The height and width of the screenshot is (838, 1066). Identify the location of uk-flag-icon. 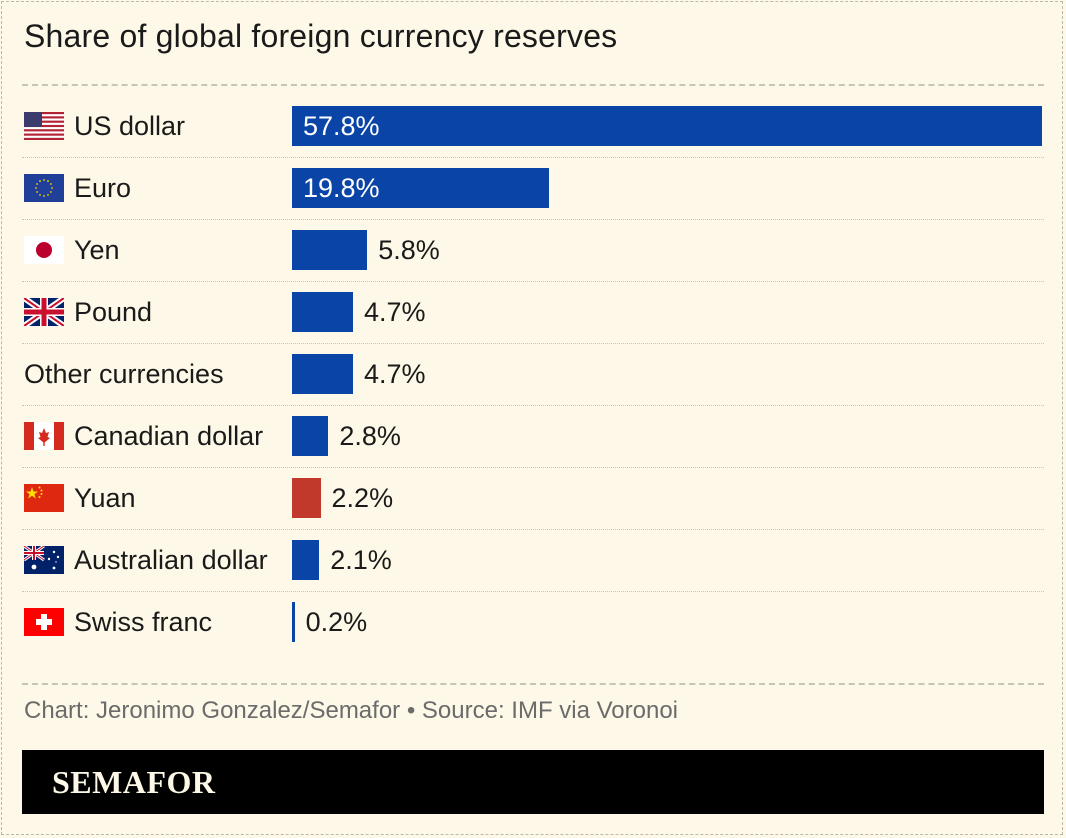
(44, 312).